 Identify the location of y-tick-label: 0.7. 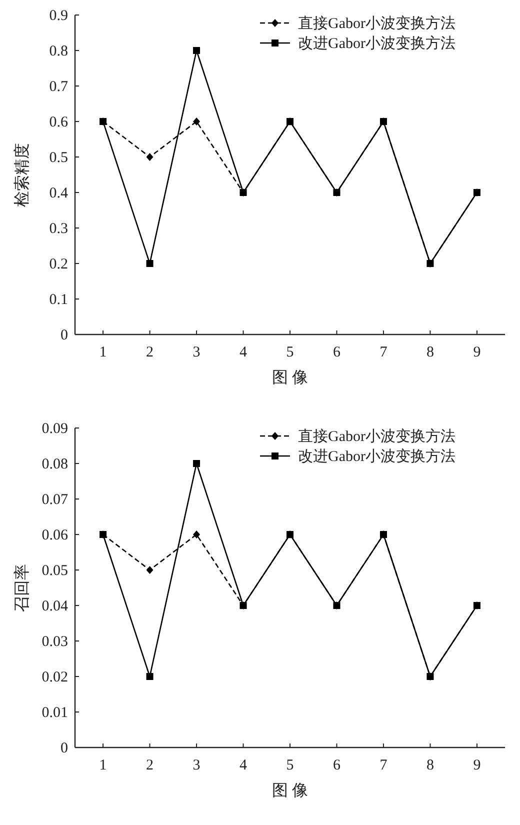
(58, 87).